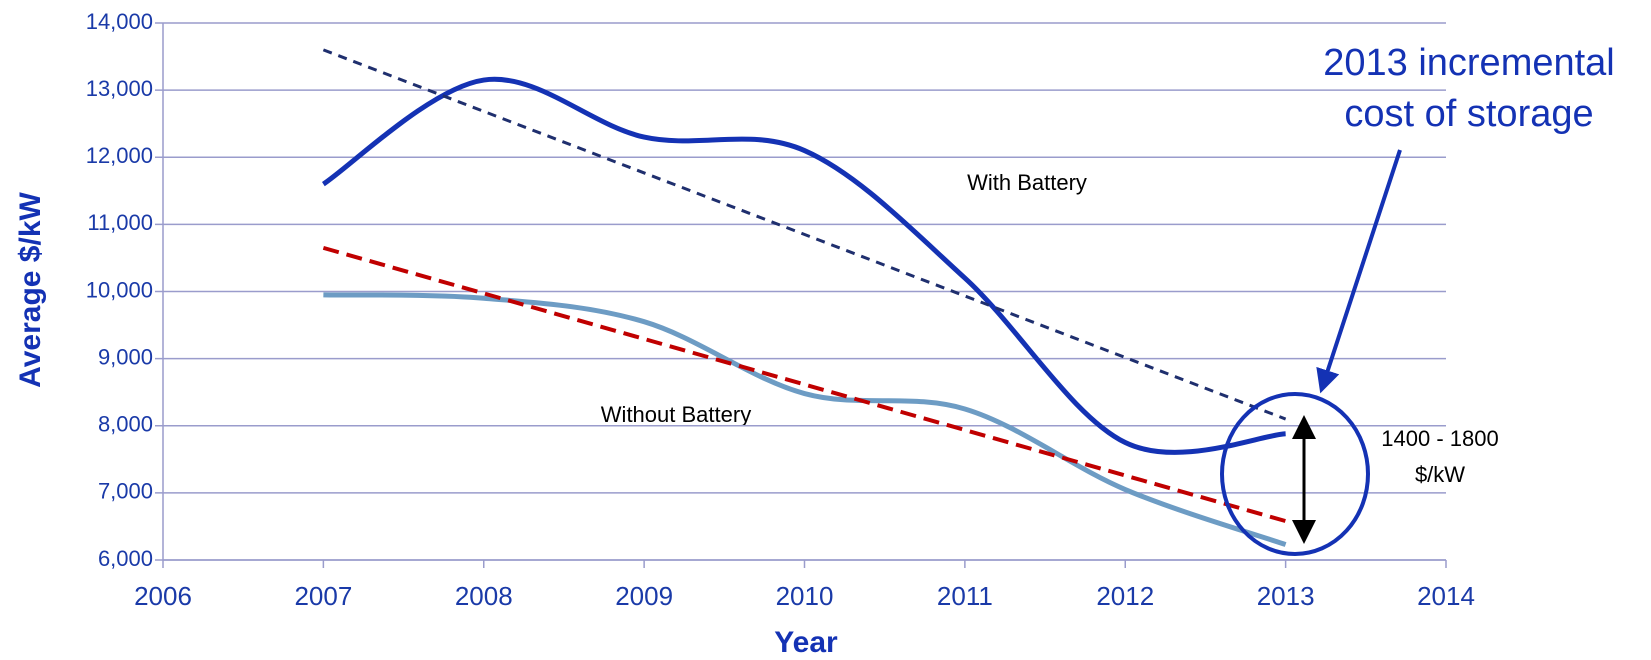 The height and width of the screenshot is (660, 1651). I want to click on y-tick-label: 14,000, so click(119, 21).